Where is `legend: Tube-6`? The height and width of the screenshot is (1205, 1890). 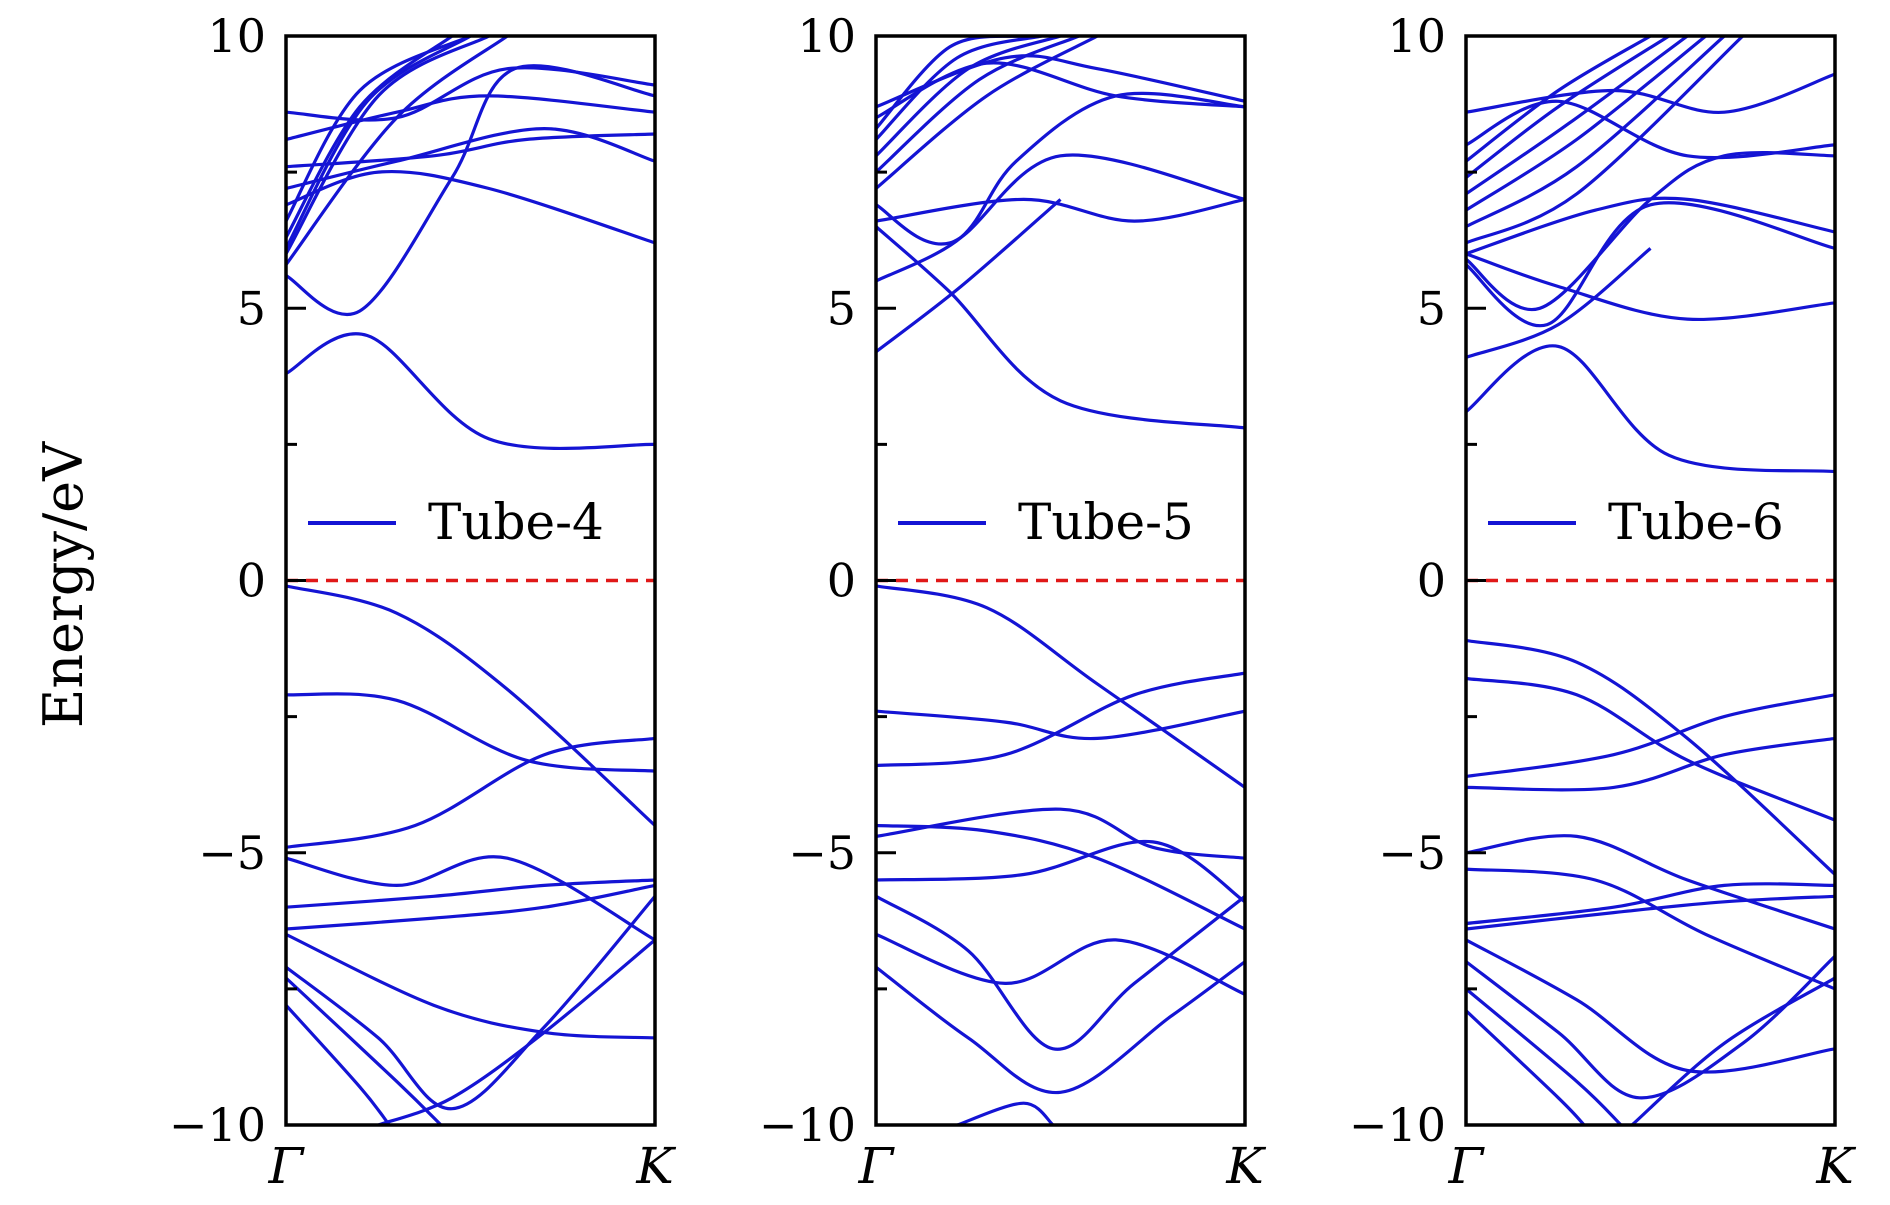
legend: Tube-6 is located at coordinates (1636, 522).